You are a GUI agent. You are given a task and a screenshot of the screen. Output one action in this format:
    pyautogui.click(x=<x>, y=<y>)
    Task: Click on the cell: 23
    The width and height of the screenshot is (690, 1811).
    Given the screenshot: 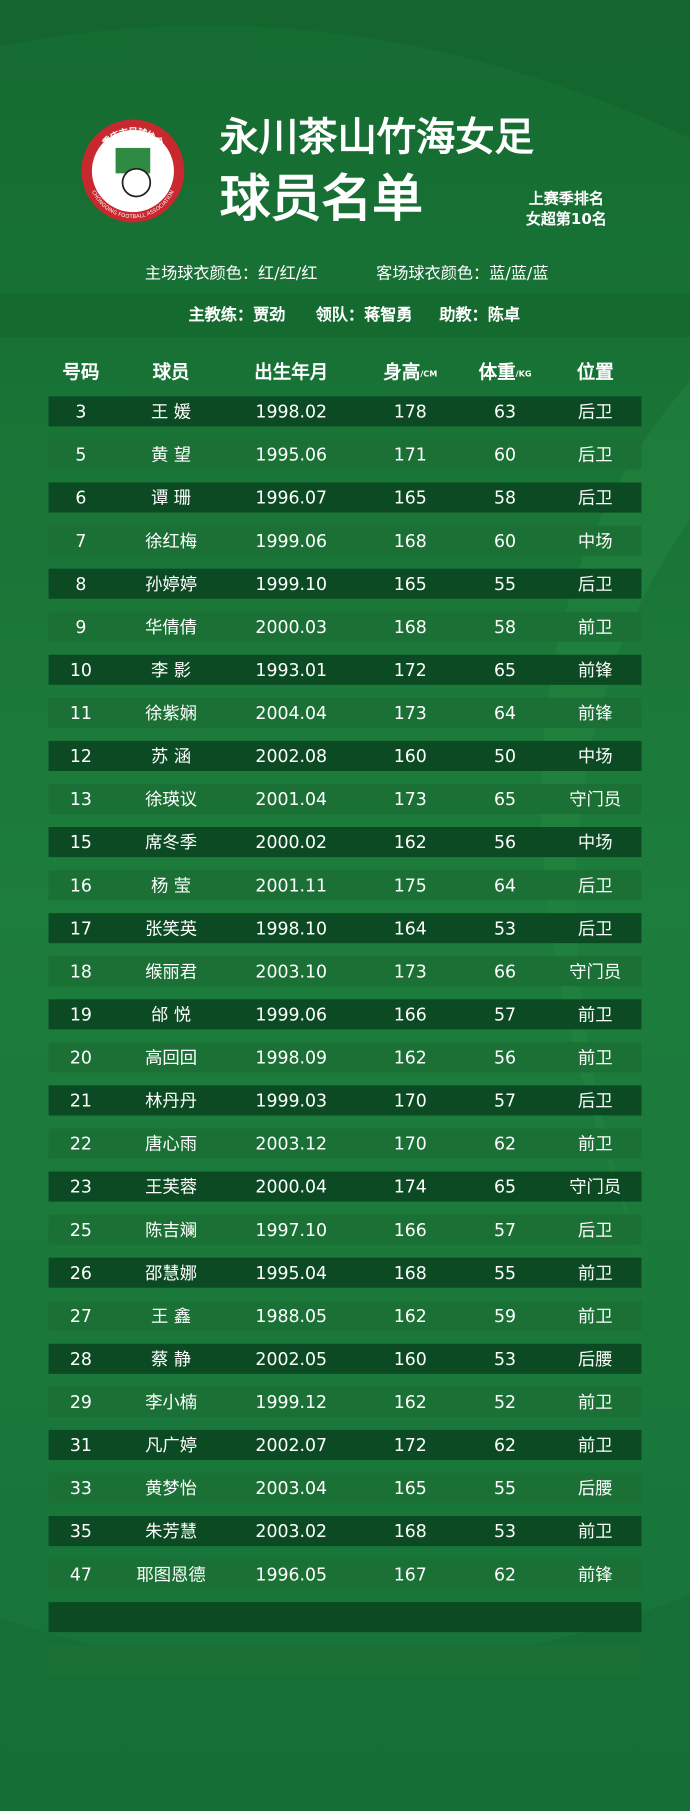 What is the action you would take?
    pyautogui.click(x=81, y=1188)
    